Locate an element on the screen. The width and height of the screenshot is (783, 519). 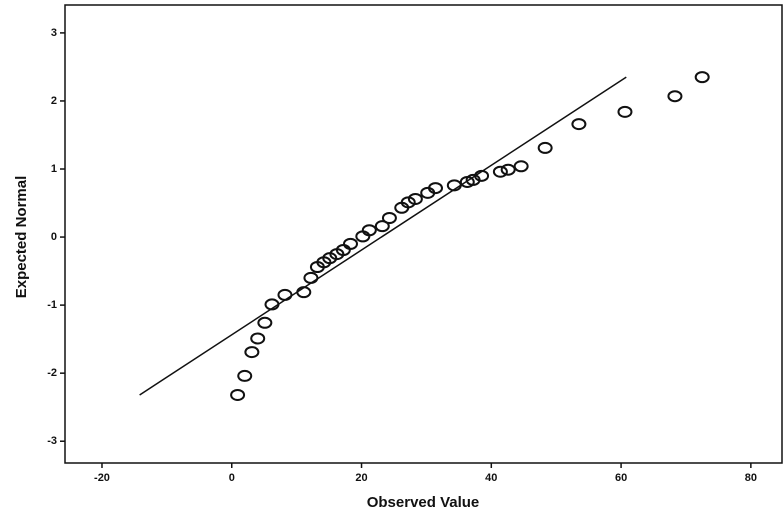
x-tick-label: -20 is located at coordinates (102, 478).